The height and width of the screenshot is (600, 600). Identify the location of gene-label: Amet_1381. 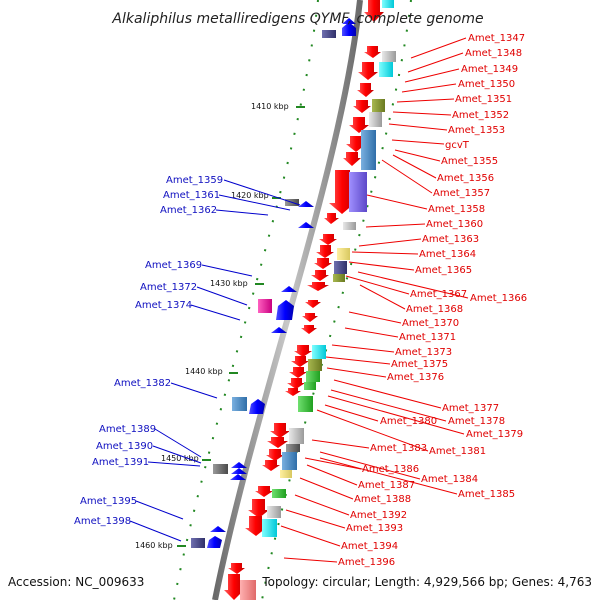
(457, 451).